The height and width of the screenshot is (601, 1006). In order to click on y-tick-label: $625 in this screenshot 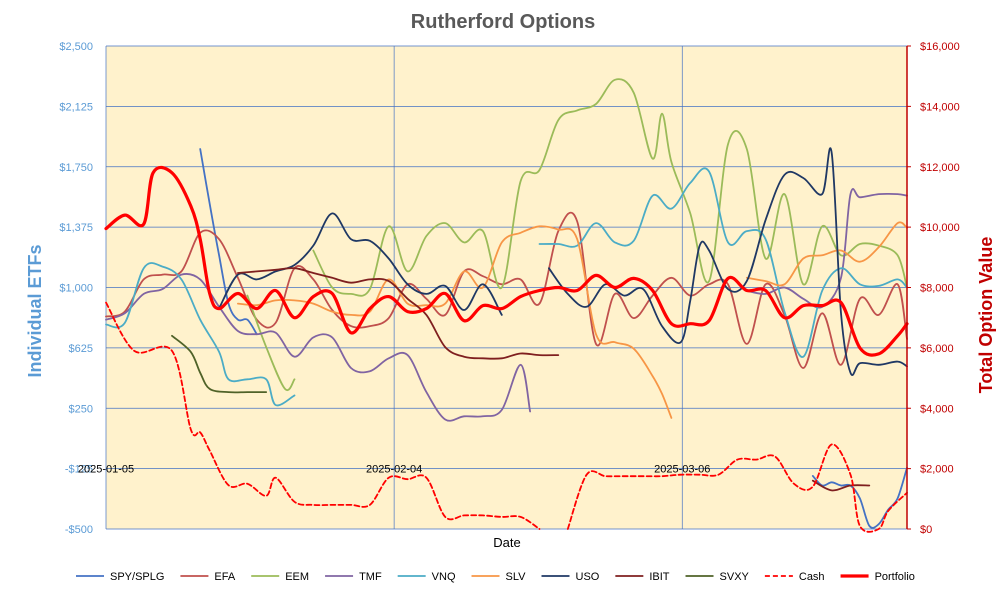, I will do `click(81, 349)`.